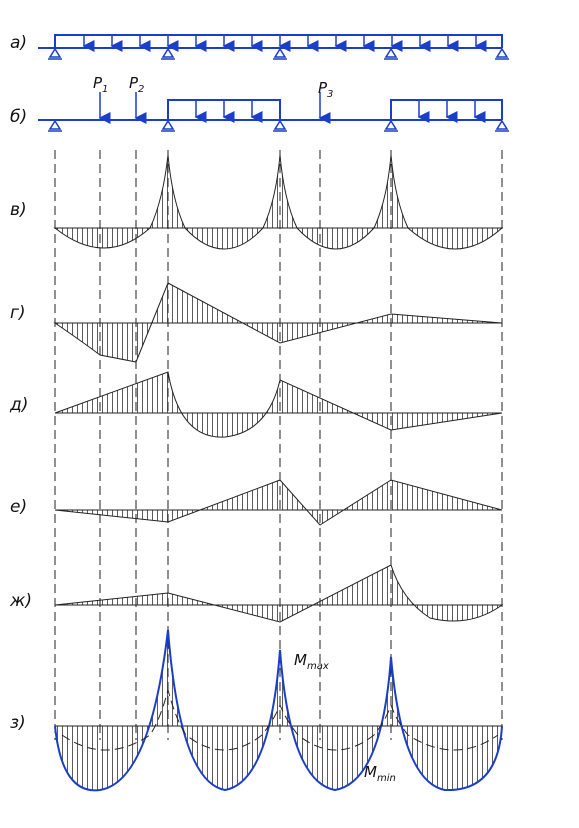 Image resolution: width=579 pixels, height=828 pixels. I want to click on diagram-zh, so click(279, 593).